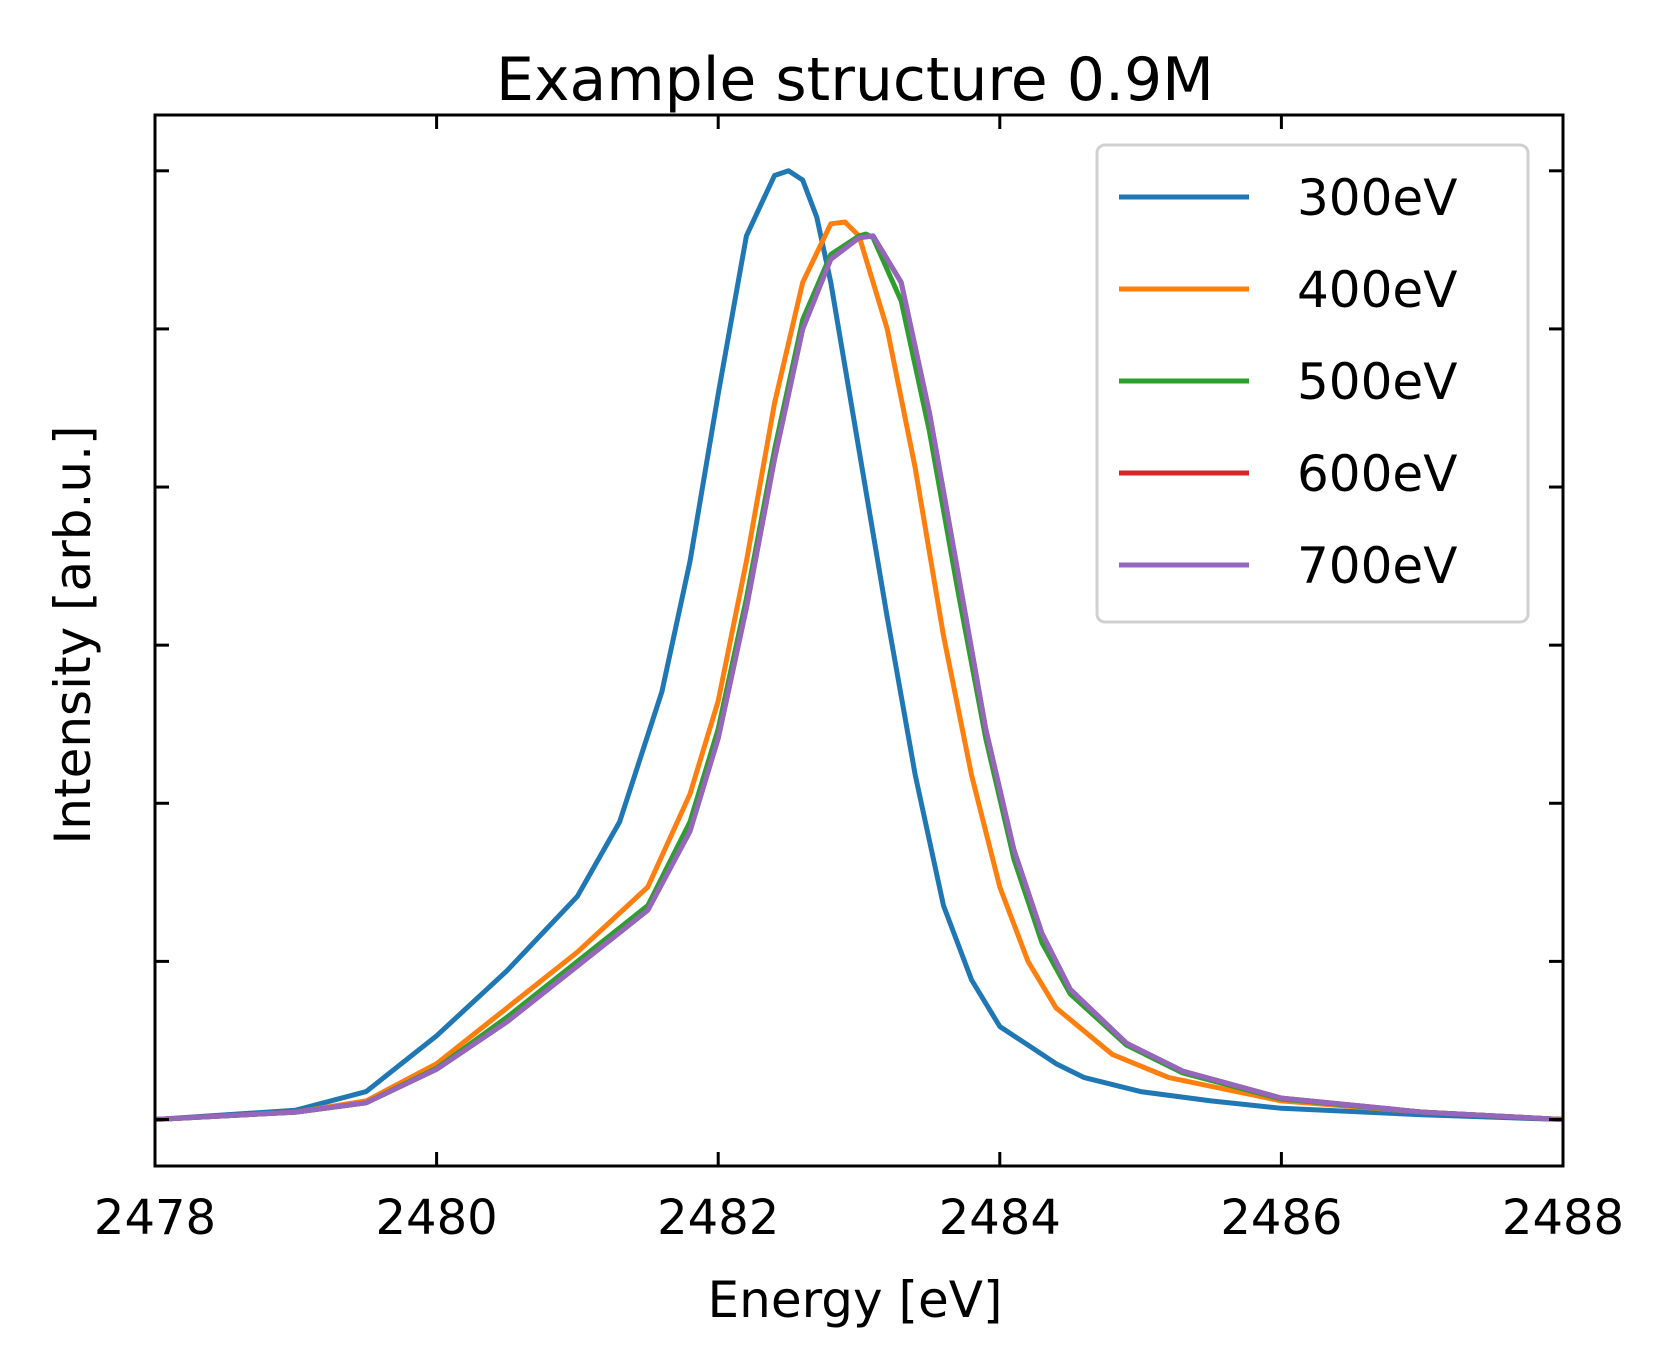 This screenshot has height=1365, width=1671. I want to click on legend-label-400eV: 400eV, so click(1377, 290).